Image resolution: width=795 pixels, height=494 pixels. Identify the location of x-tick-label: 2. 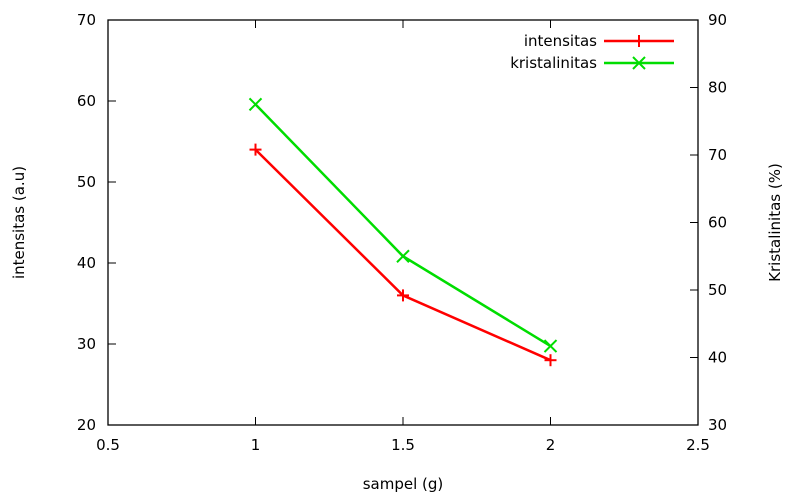
(551, 445).